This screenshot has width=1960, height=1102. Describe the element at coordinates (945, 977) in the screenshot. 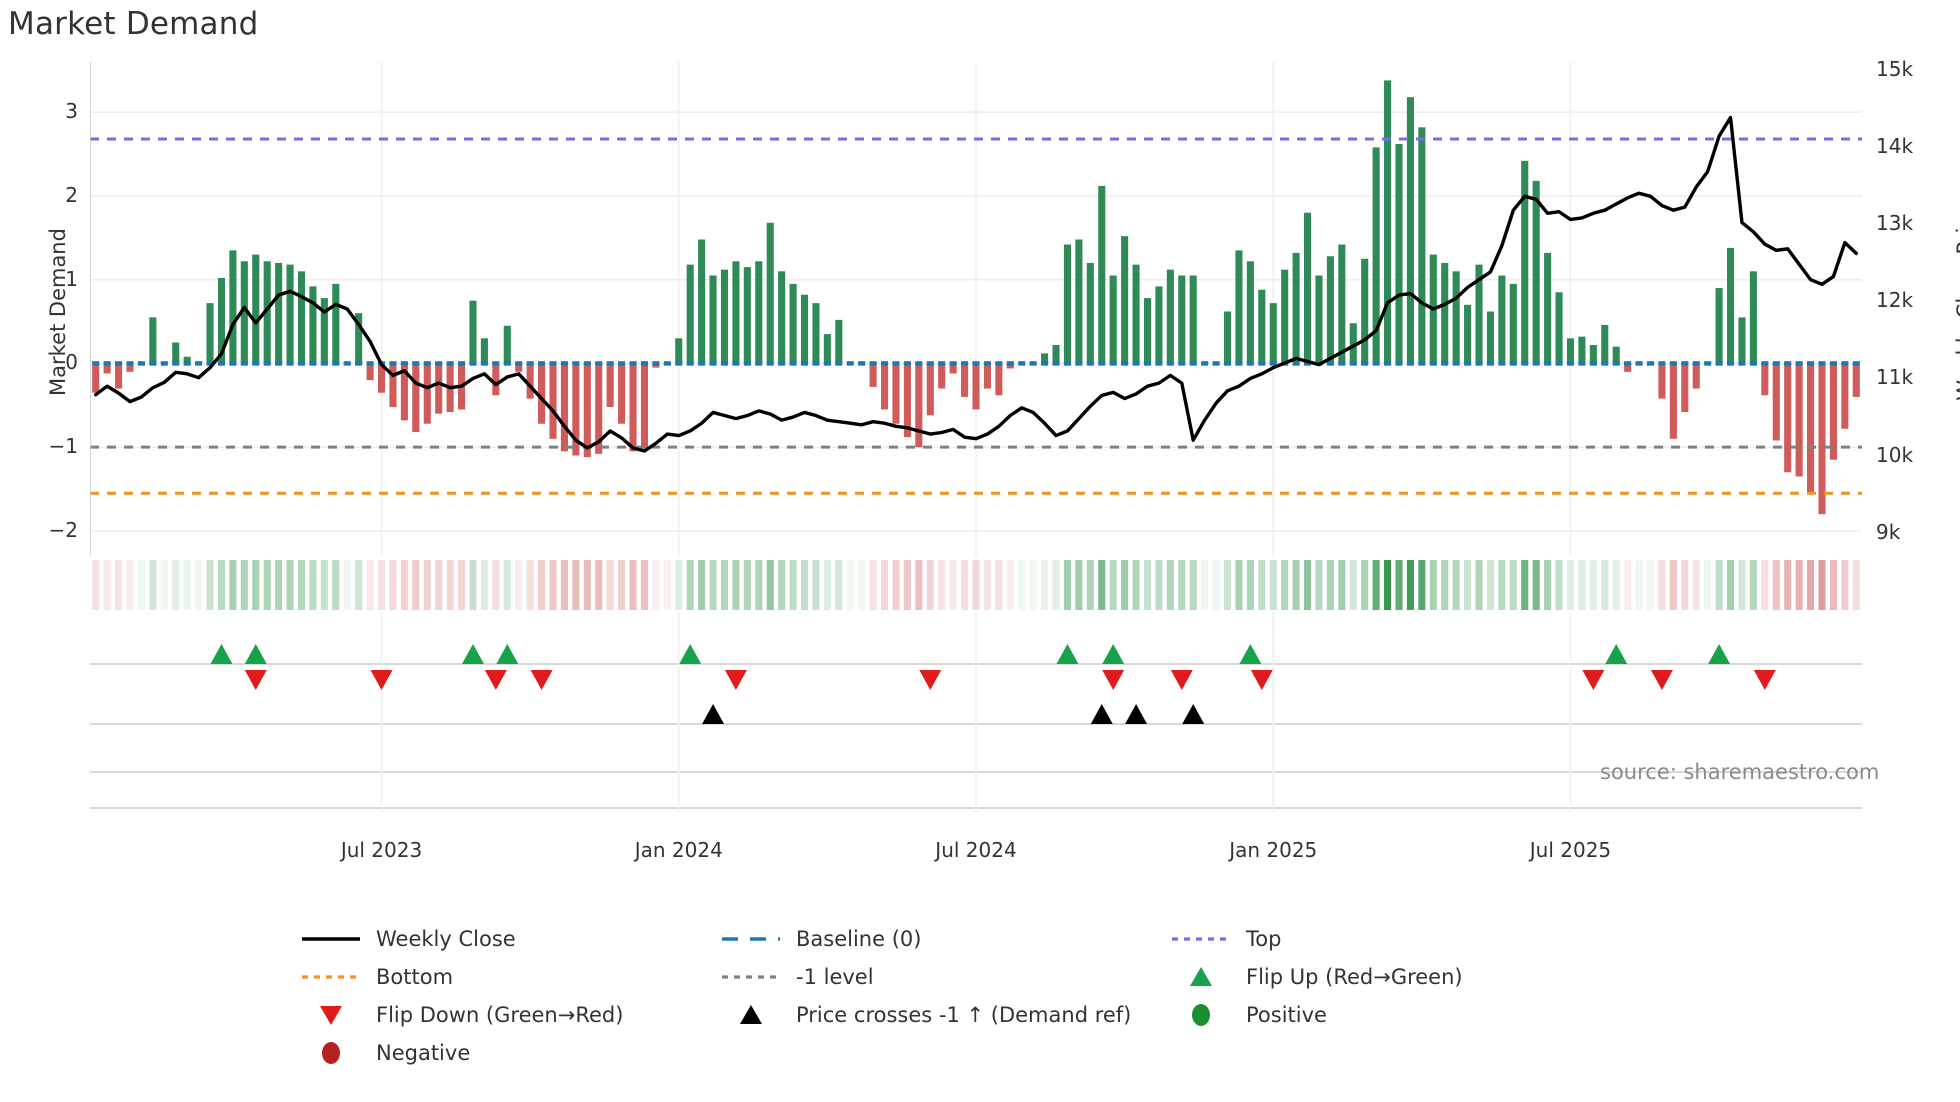

I see `legend-item-minus-one-level: -1 level` at that location.